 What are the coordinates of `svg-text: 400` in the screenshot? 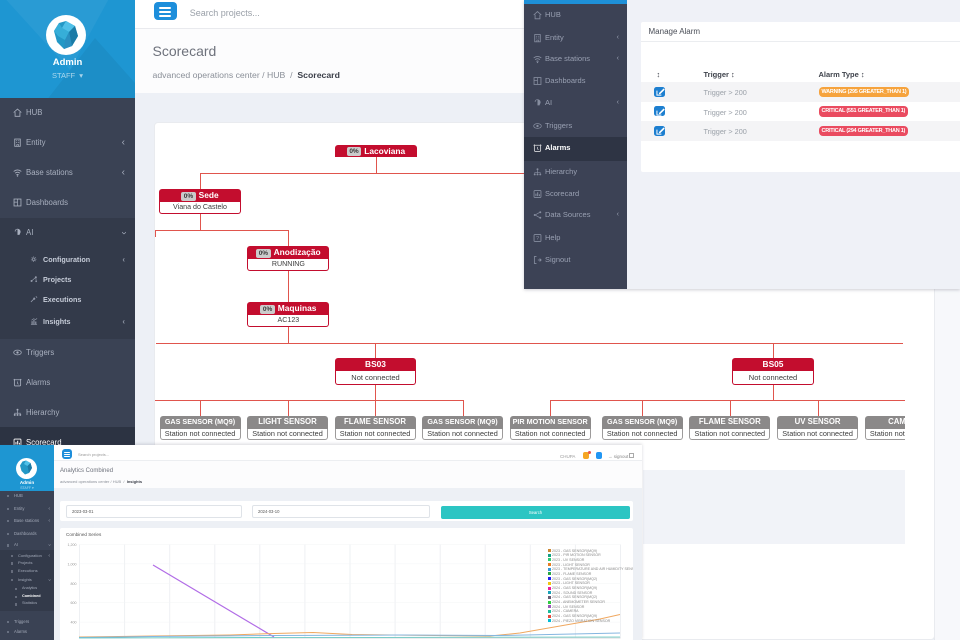 It's located at (74, 623).